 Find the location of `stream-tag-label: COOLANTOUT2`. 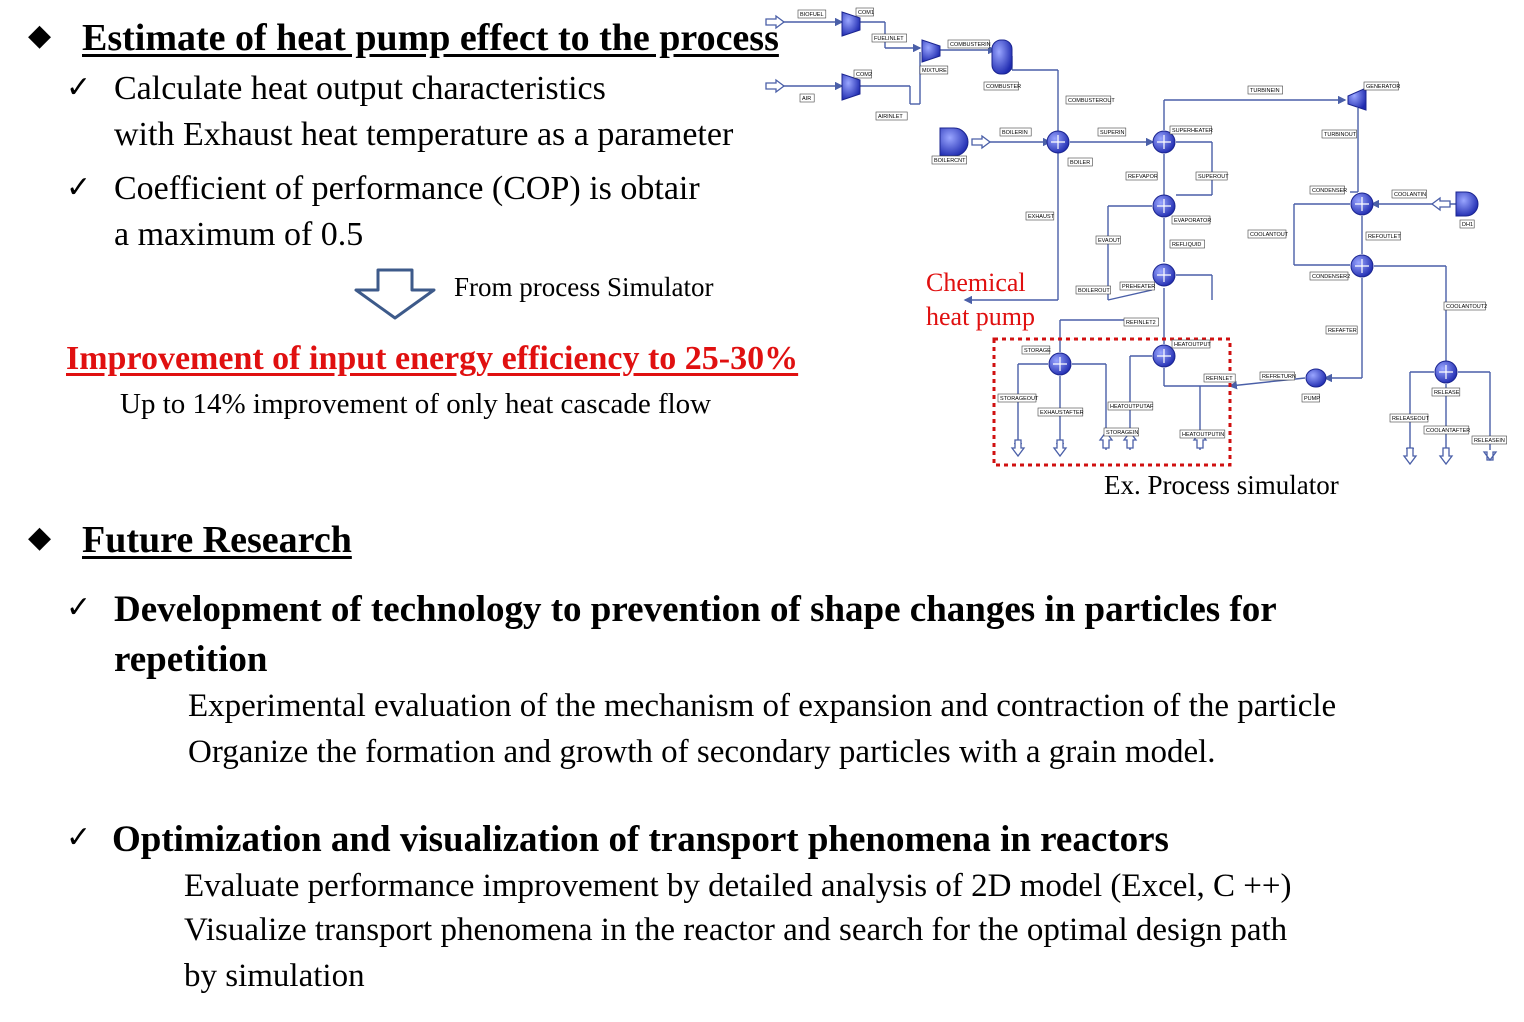

stream-tag-label: COOLANTOUT2 is located at coordinates (1466, 307).